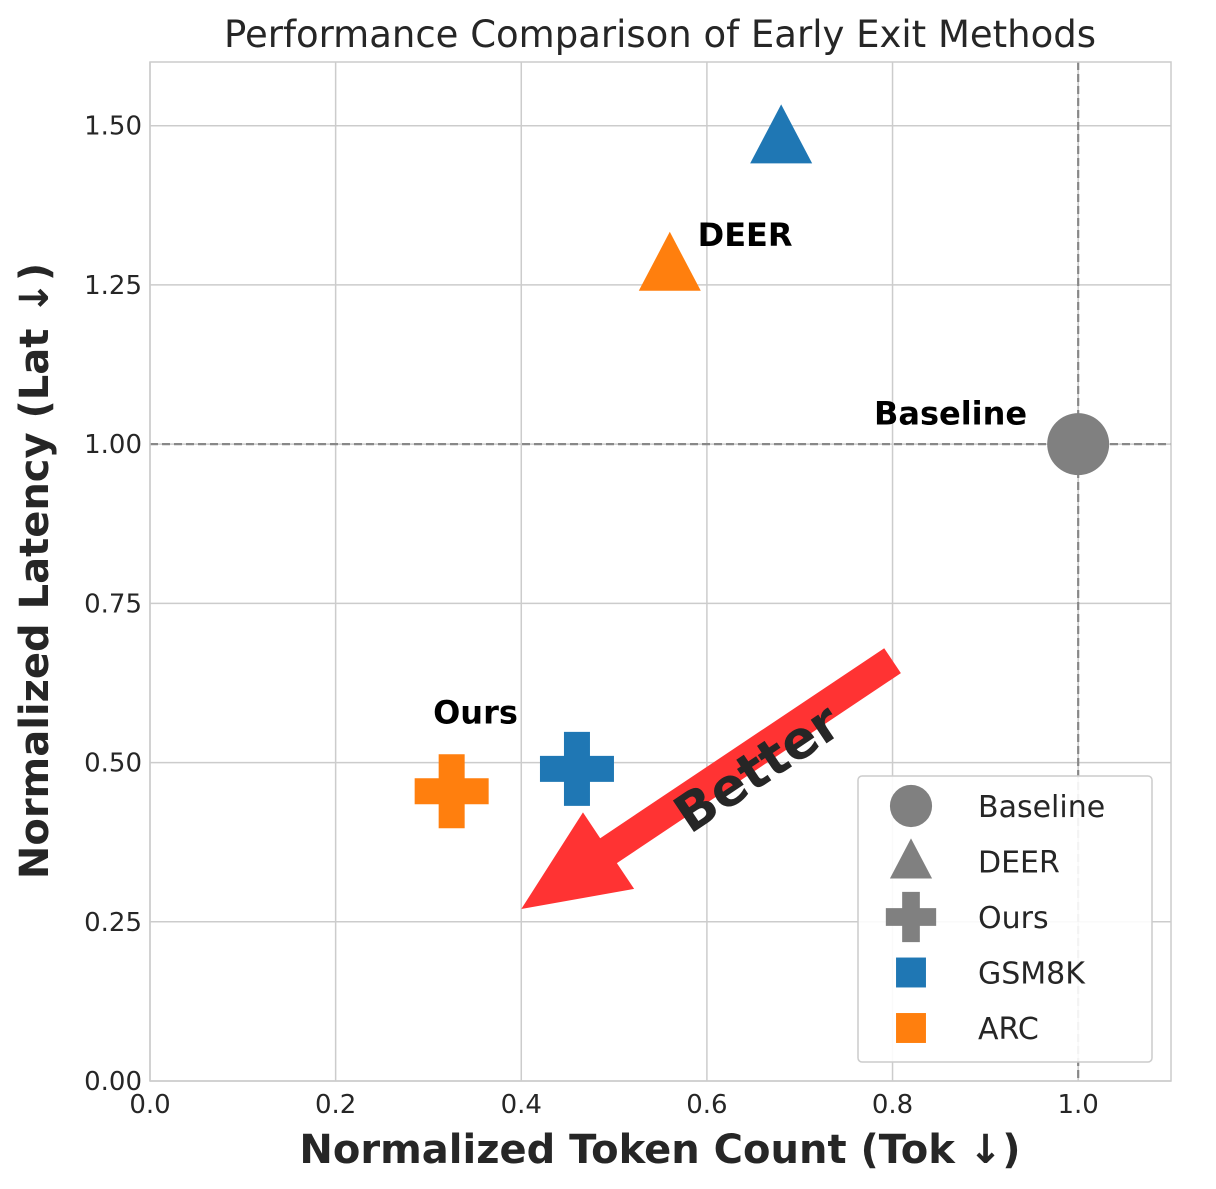  I want to click on legend: Baseline DEER Ours GSM8K ARC, so click(1005, 919).